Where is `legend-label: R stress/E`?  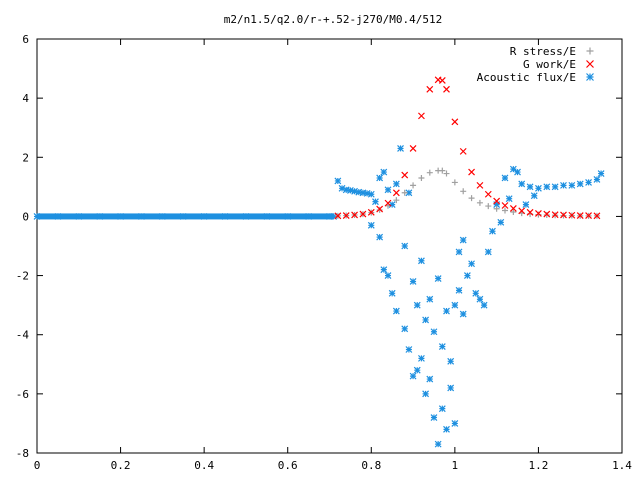 legend-label: R stress/E is located at coordinates (543, 51).